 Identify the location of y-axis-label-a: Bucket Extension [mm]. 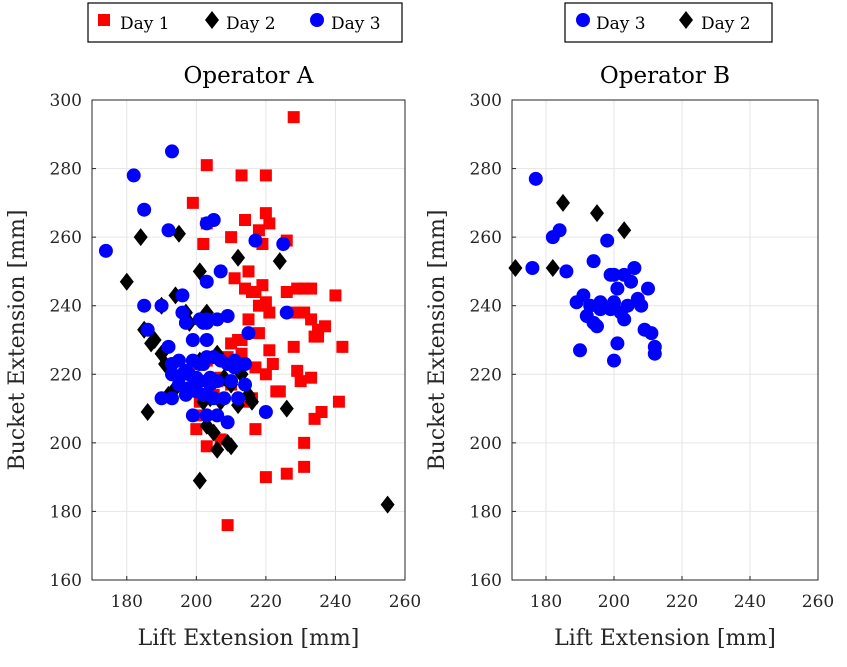
(17, 340).